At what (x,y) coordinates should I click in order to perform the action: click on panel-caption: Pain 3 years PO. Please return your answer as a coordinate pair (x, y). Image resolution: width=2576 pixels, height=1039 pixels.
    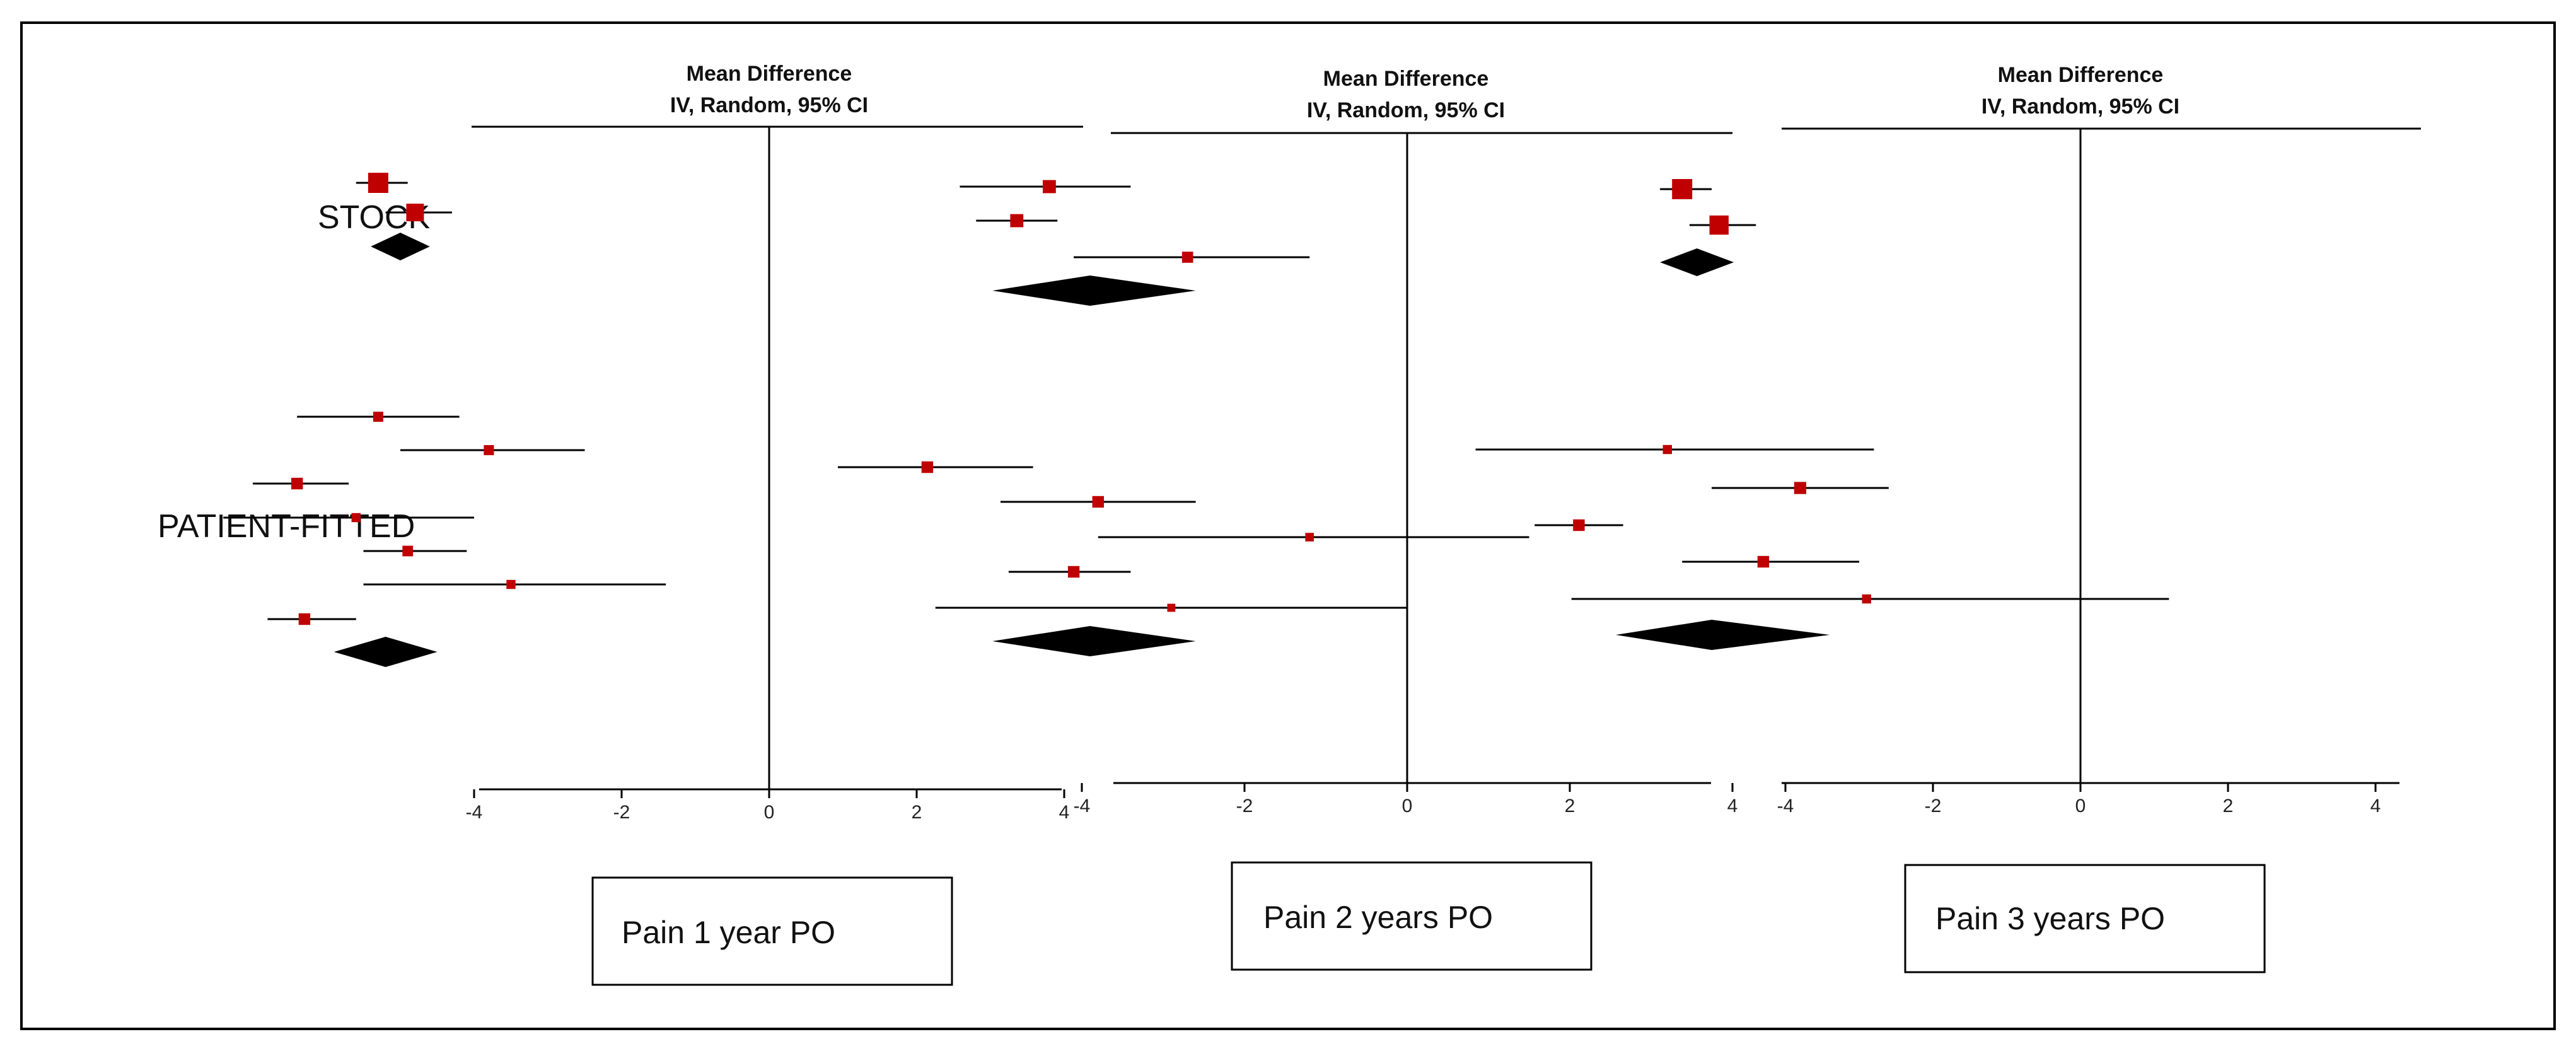
    Looking at the image, I should click on (2050, 918).